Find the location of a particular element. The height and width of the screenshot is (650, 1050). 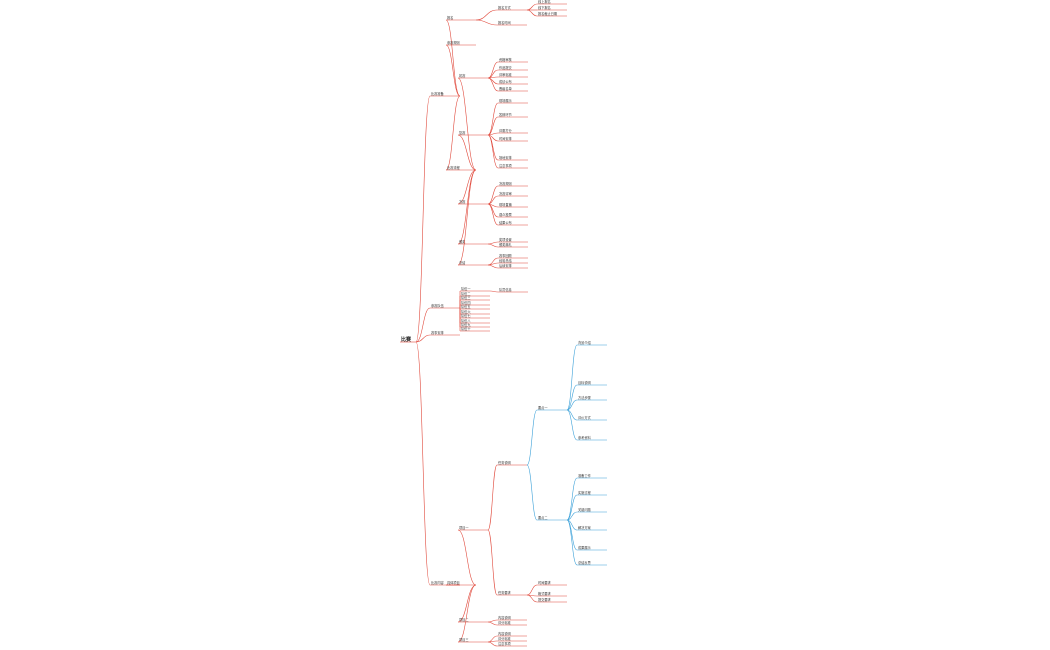

node-label: 队伍八 is located at coordinates (466, 320).